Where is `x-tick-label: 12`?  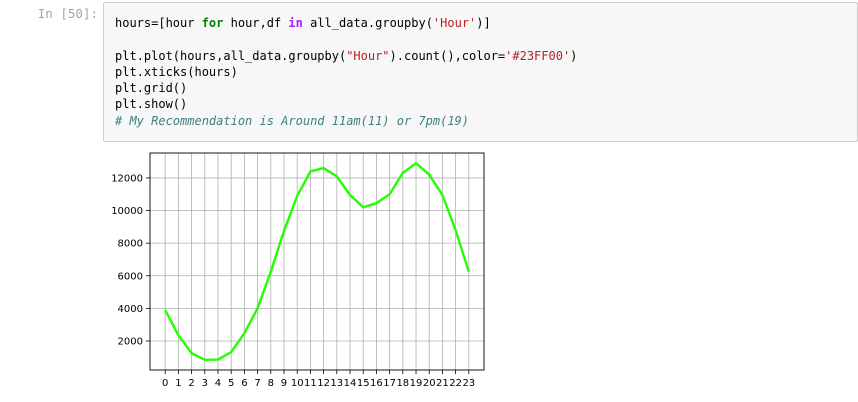
x-tick-label: 12 is located at coordinates (323, 383).